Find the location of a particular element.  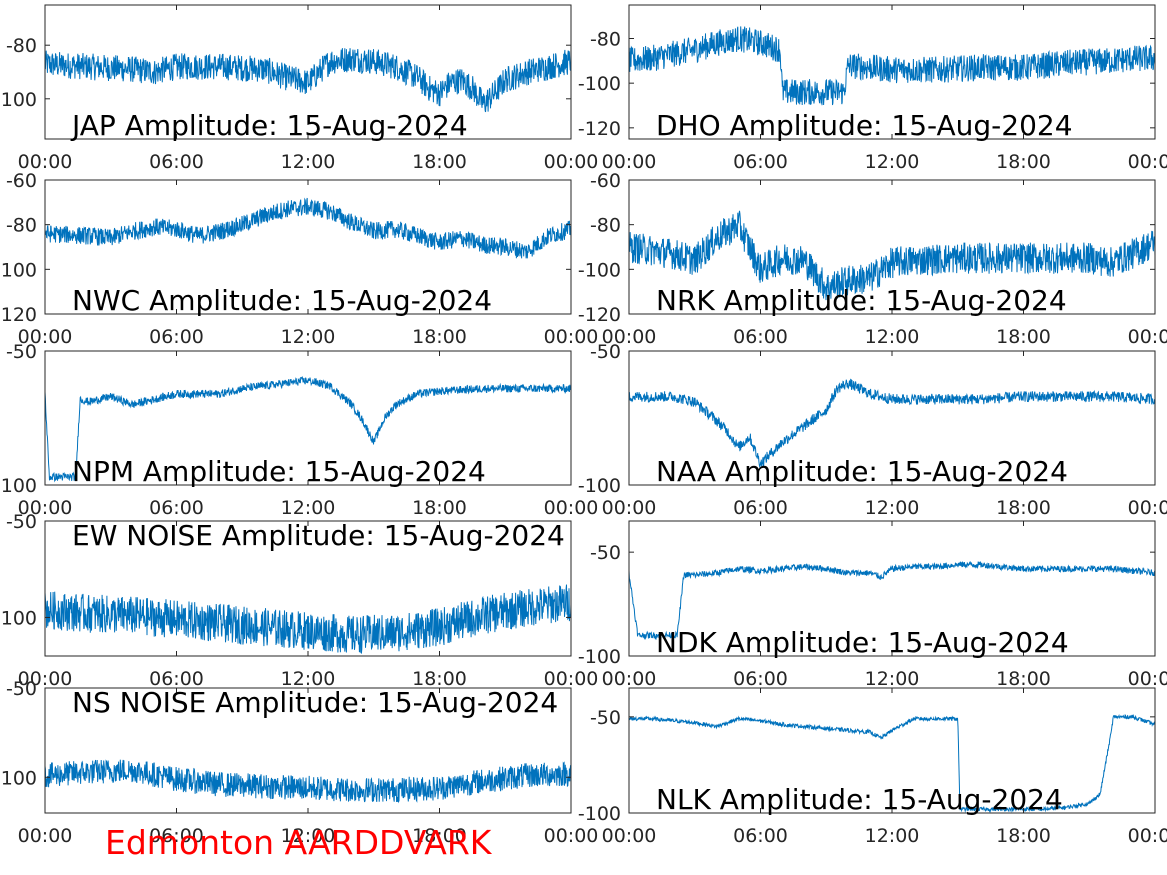

panel-title-9: NLK Amplitude: 15-Aug-2024 is located at coordinates (859, 799).